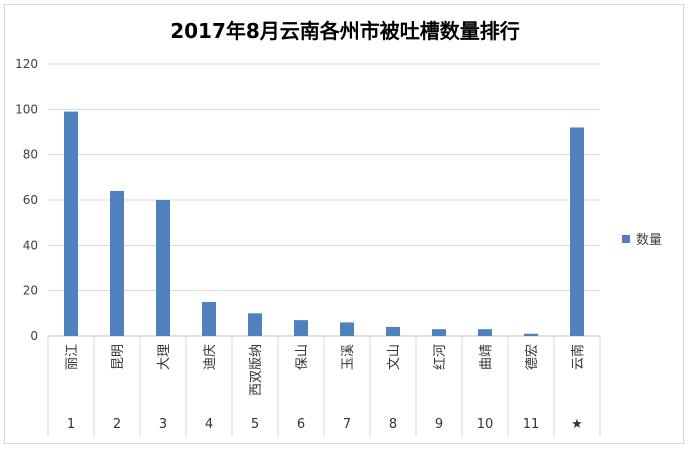 The height and width of the screenshot is (449, 689). What do you see at coordinates (30, 245) in the screenshot?
I see `y-tick-label: 40` at bounding box center [30, 245].